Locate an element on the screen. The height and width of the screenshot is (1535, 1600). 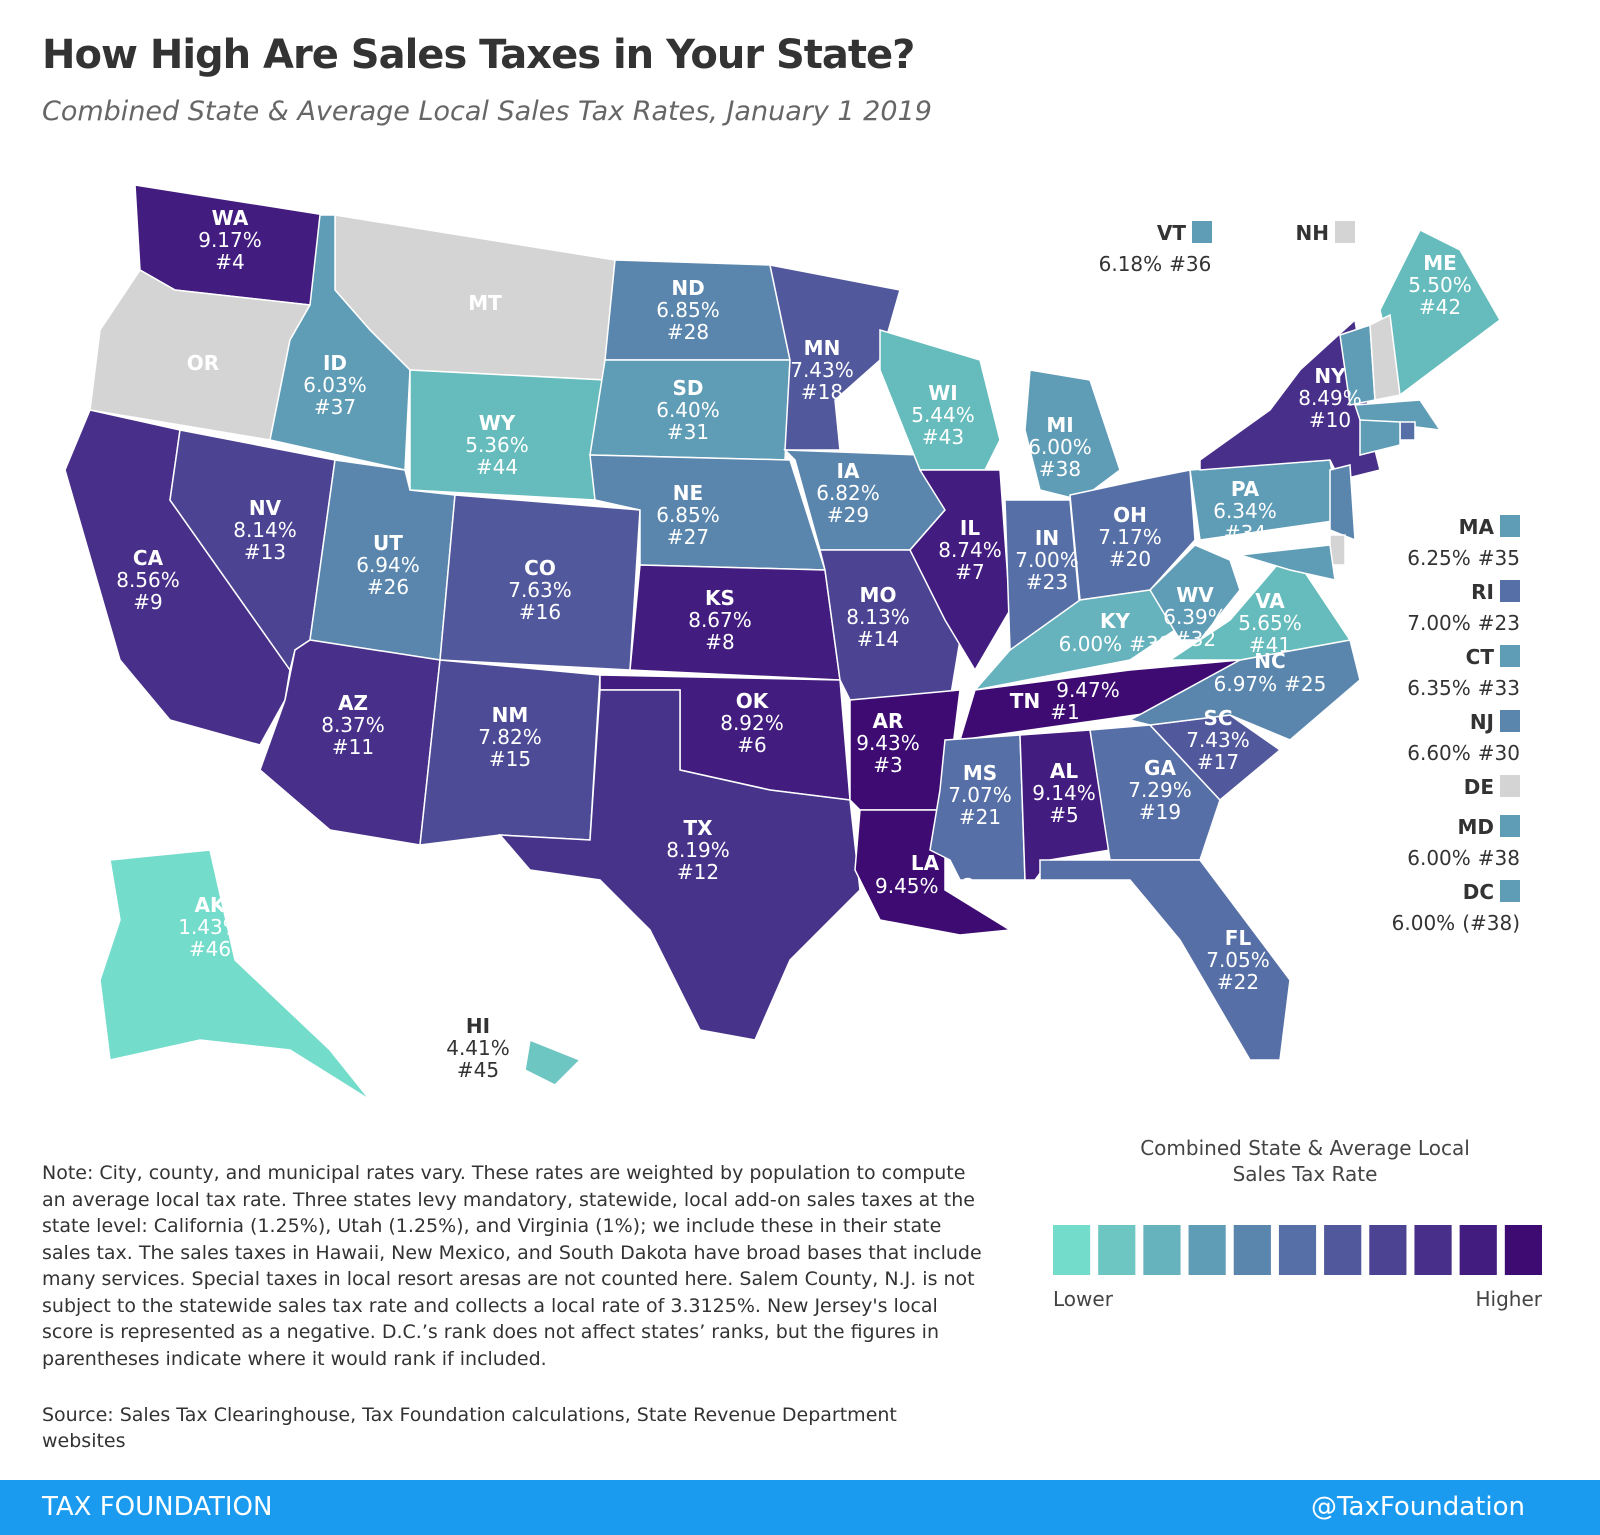
state-rate: 9.17% is located at coordinates (230, 240).